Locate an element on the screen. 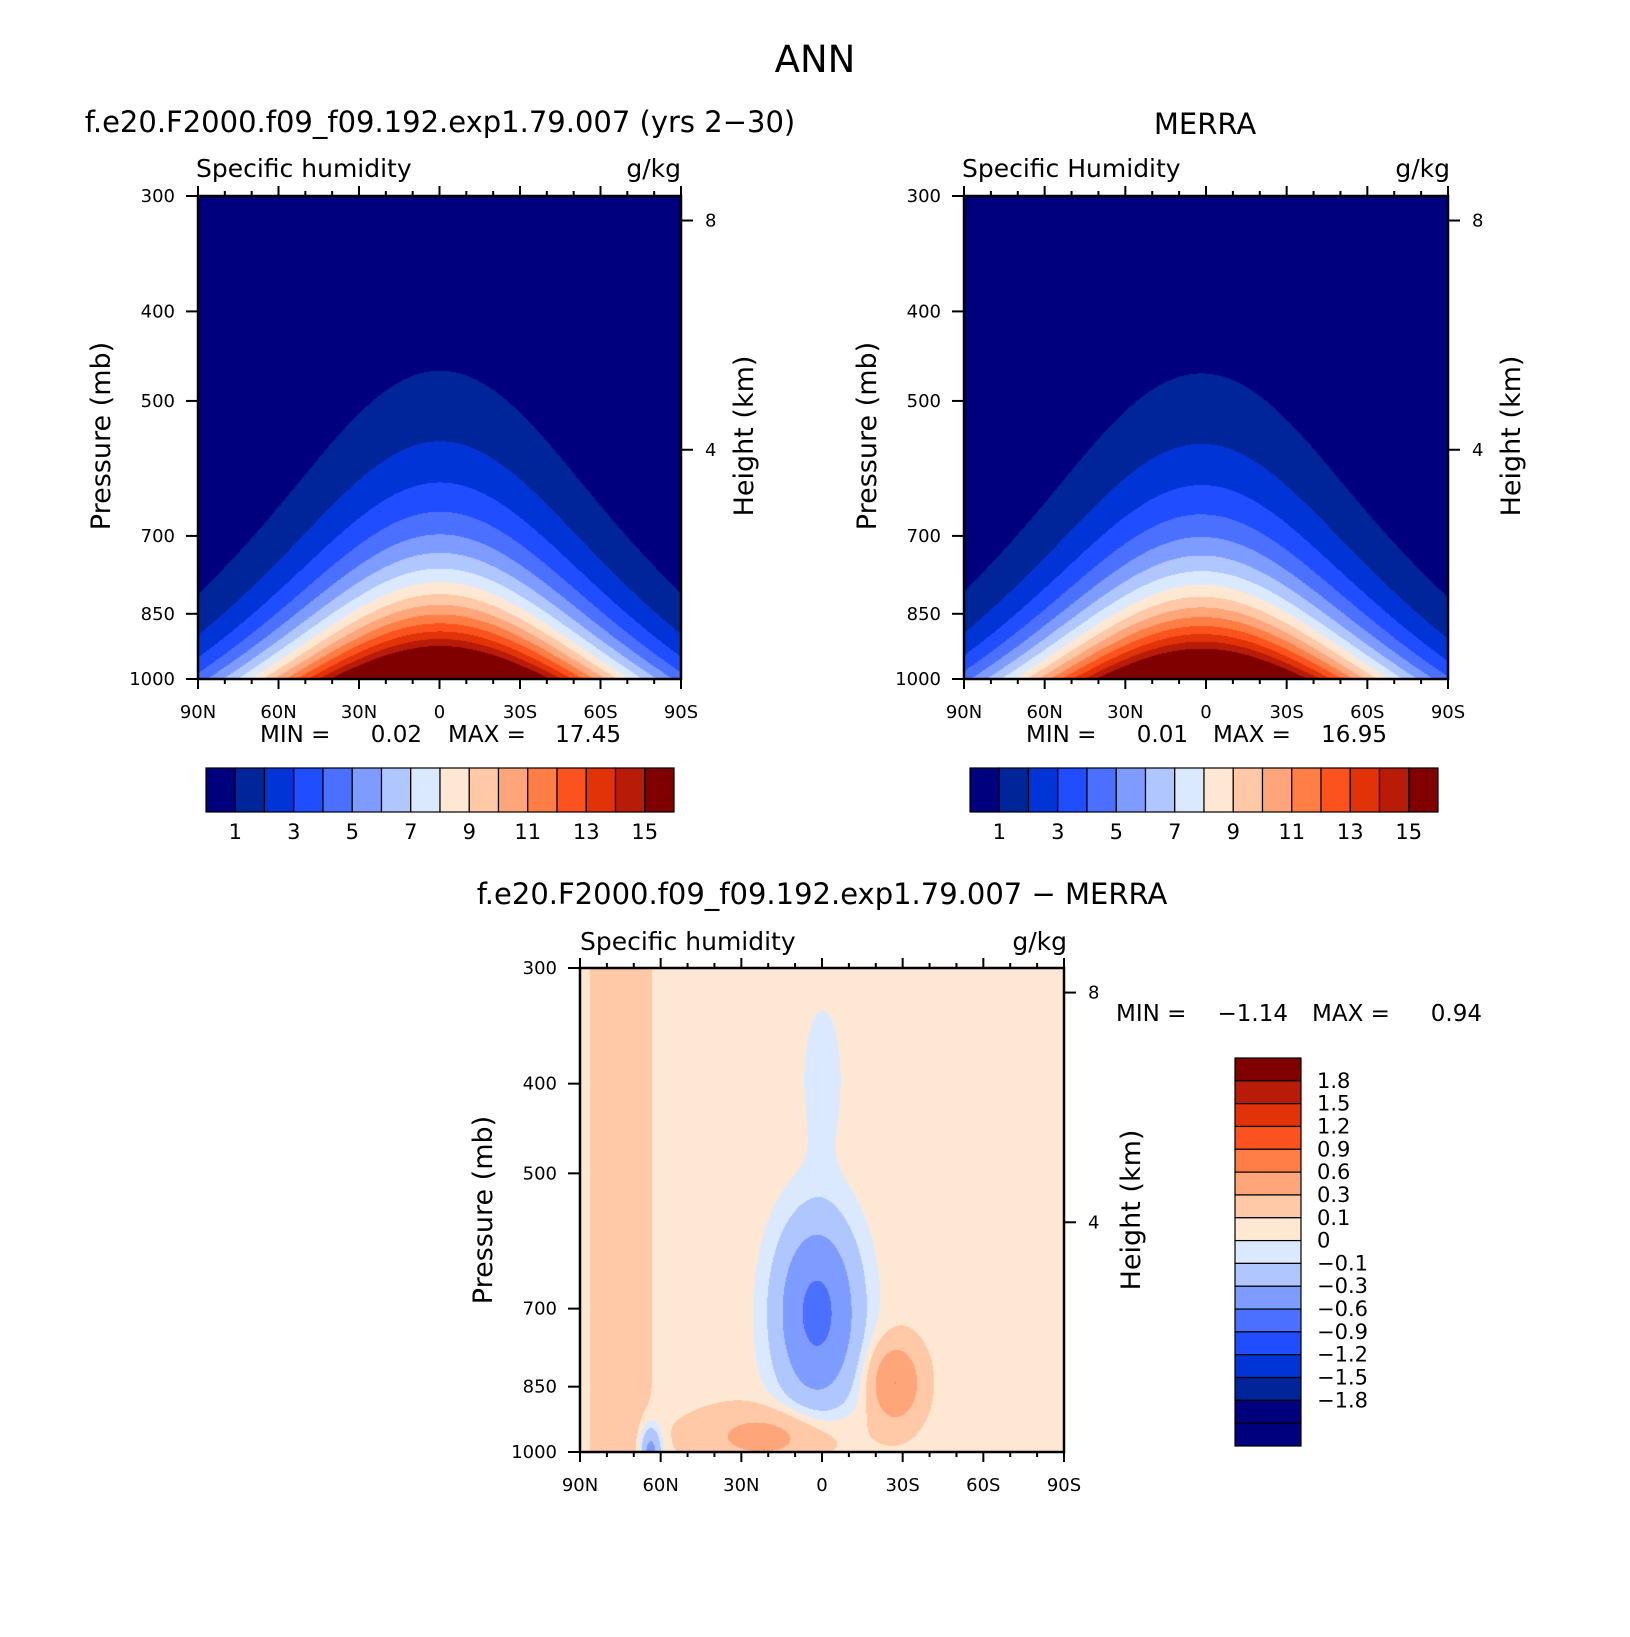 The width and height of the screenshot is (1630, 1637). colorbar-label: 5 is located at coordinates (352, 832).